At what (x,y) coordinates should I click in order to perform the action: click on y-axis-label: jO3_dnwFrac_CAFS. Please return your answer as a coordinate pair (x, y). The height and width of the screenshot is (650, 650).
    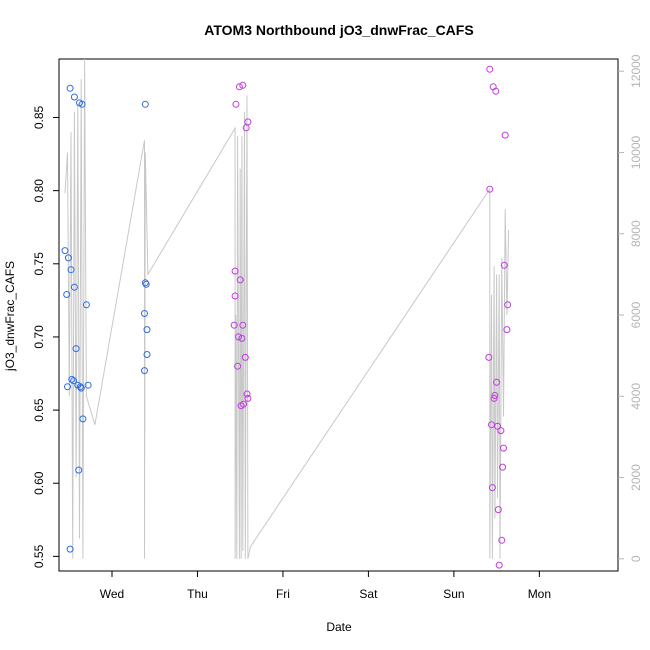
    Looking at the image, I should click on (10, 316).